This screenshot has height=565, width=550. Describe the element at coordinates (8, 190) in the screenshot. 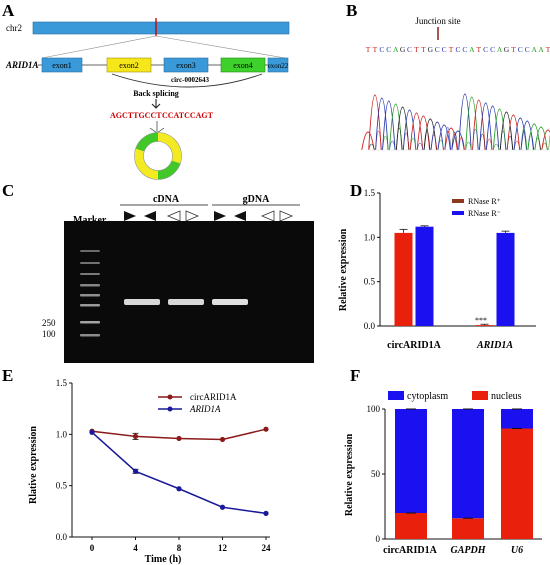

I see `panel-c-letter: C` at that location.